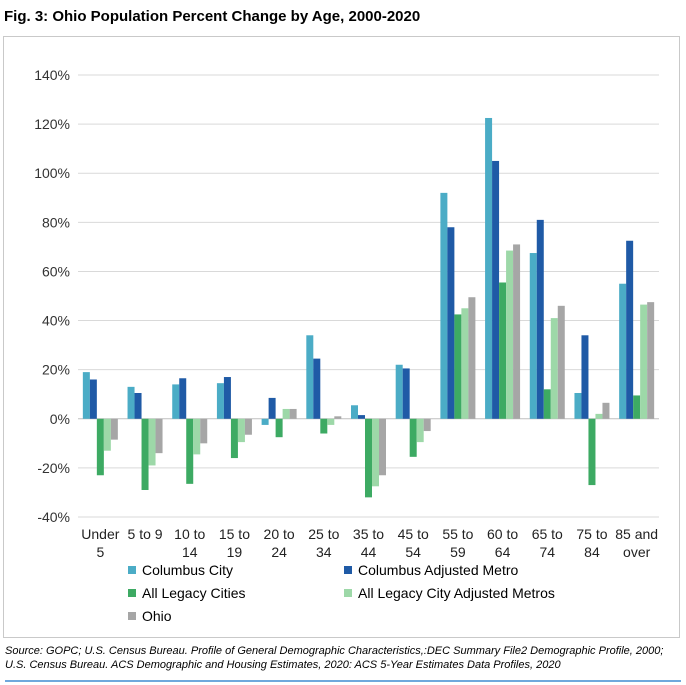 The image size is (686, 685). I want to click on bottom-divider, so click(343, 681).